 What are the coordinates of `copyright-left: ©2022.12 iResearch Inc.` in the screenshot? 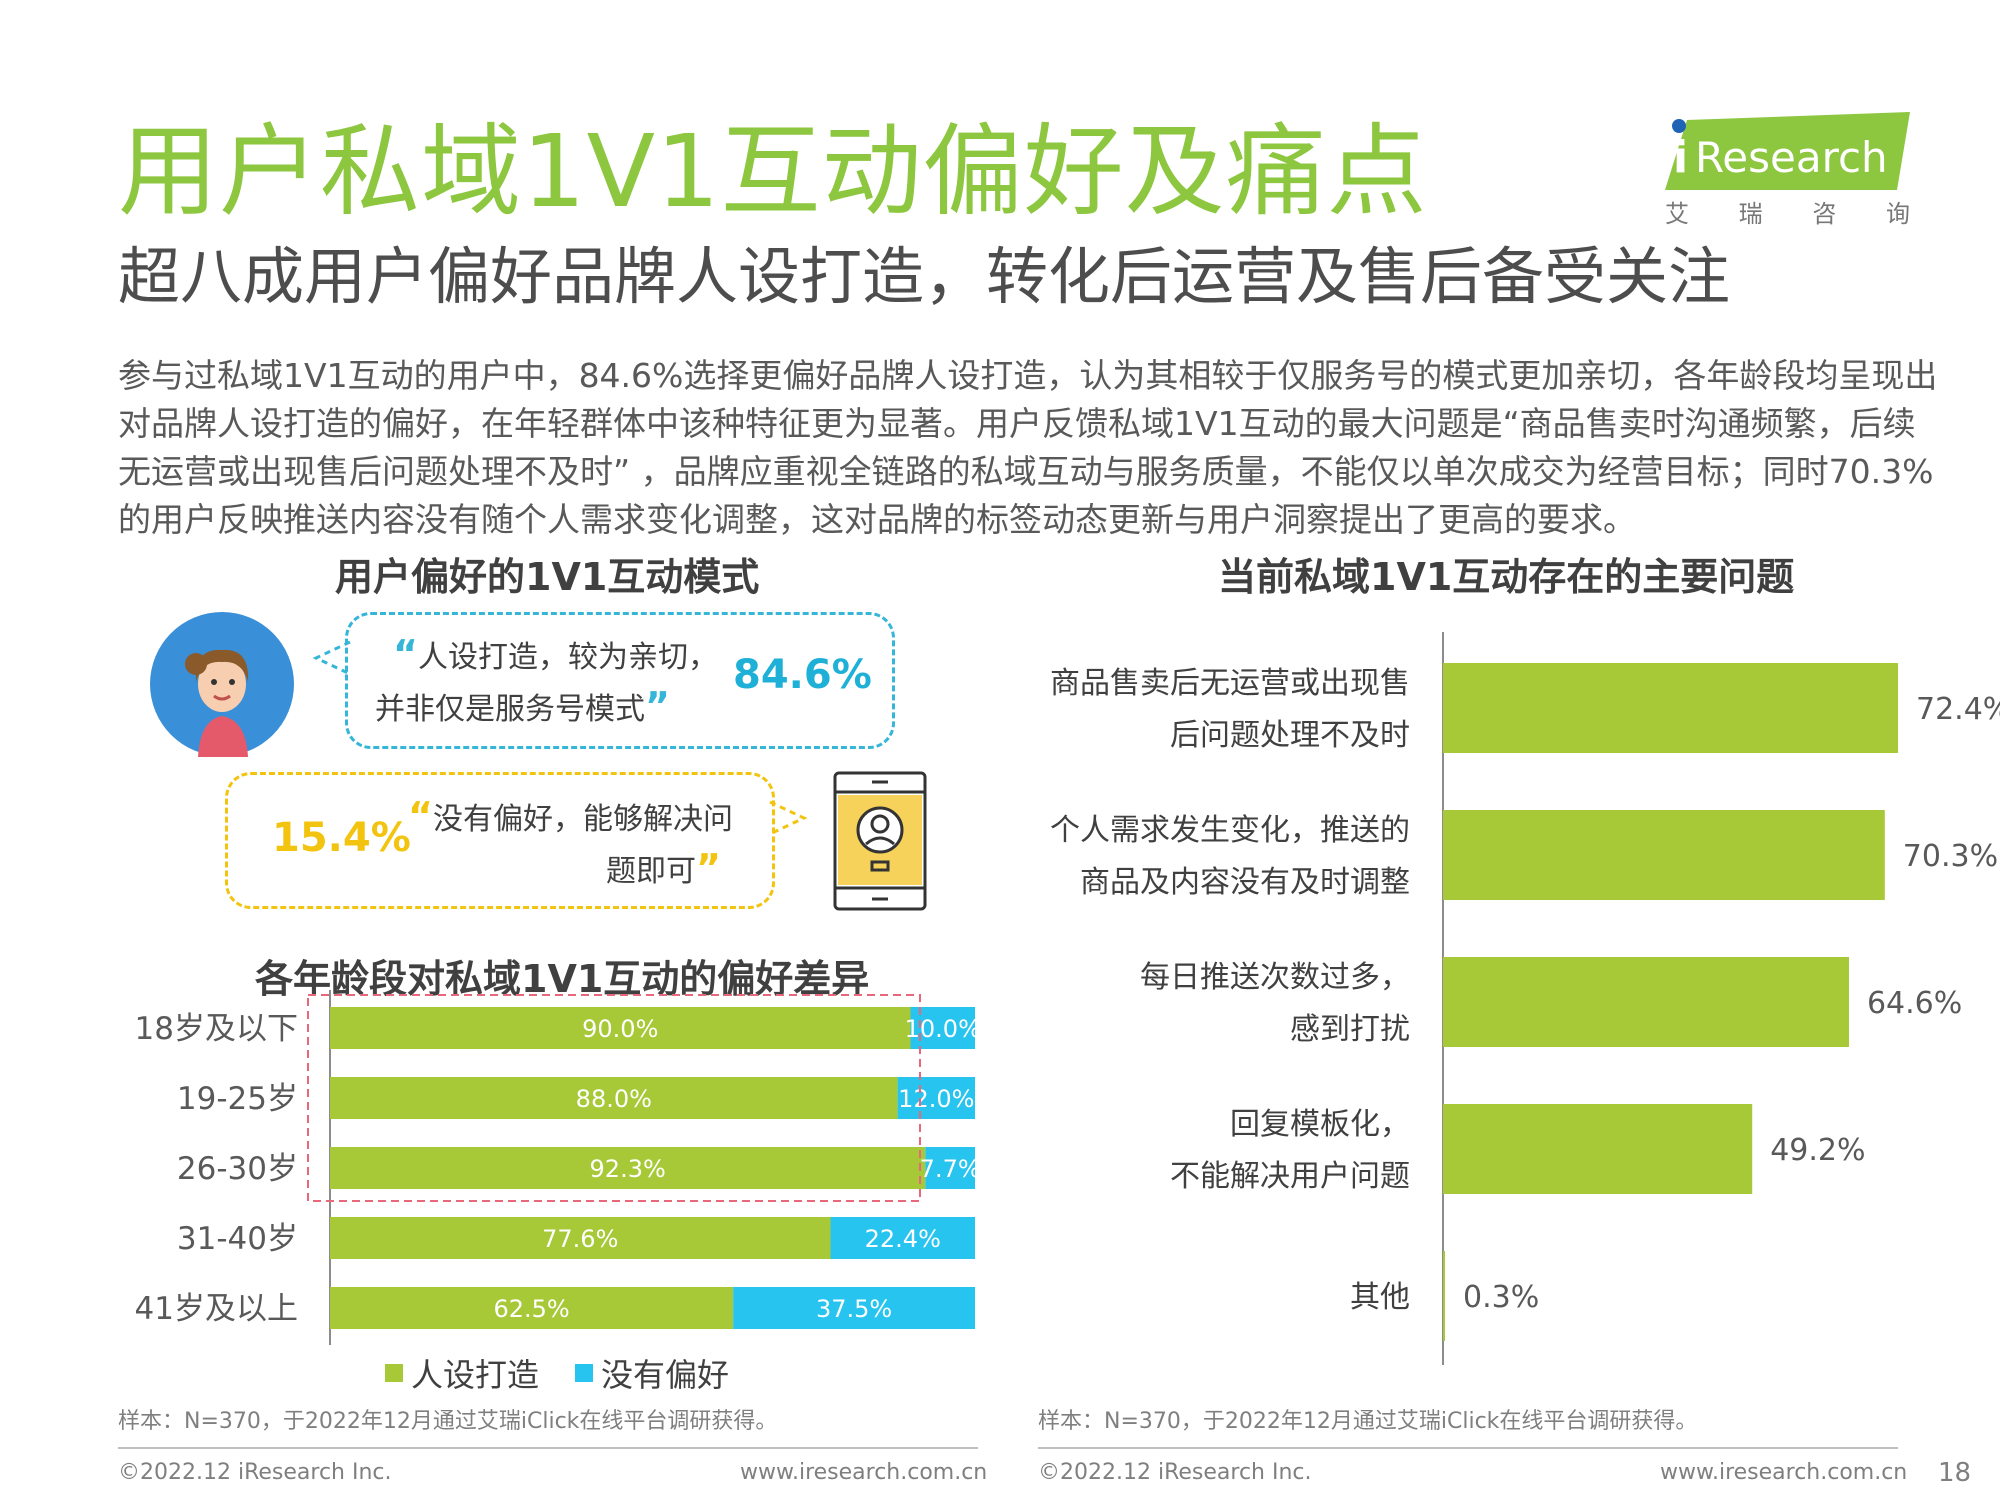 It's located at (255, 1472).